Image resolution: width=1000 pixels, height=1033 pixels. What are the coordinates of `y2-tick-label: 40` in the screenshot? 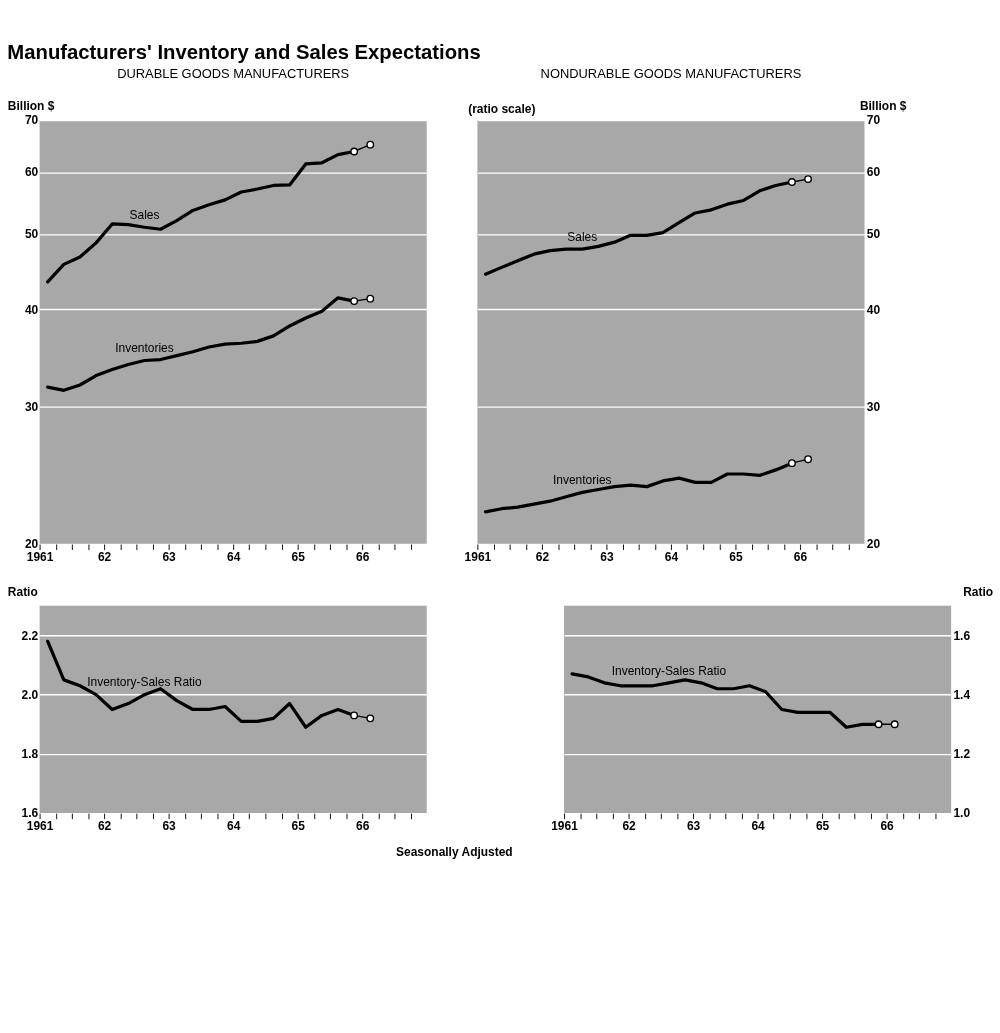 It's located at (873, 309).